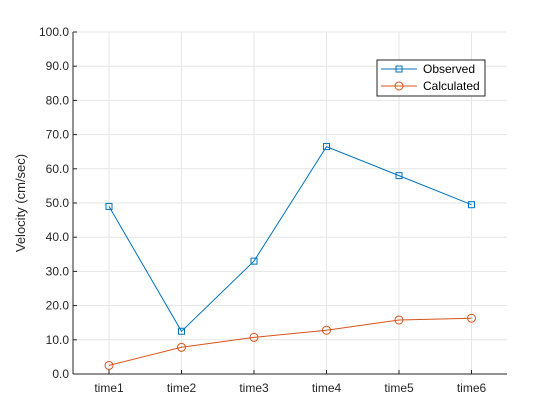  I want to click on y-tick-label: 80.0, so click(58, 100).